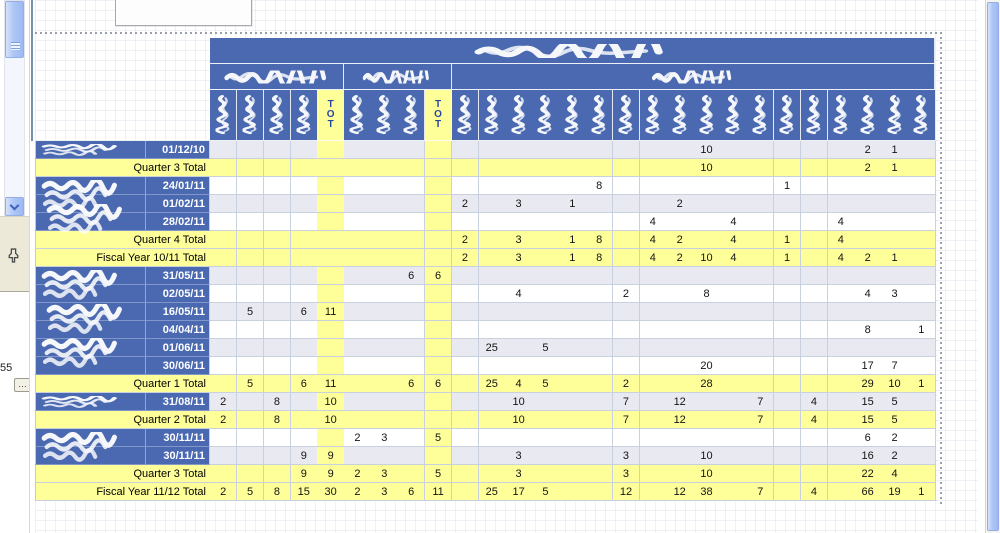  I want to click on value-cell-g3c14: 4, so click(814, 420).